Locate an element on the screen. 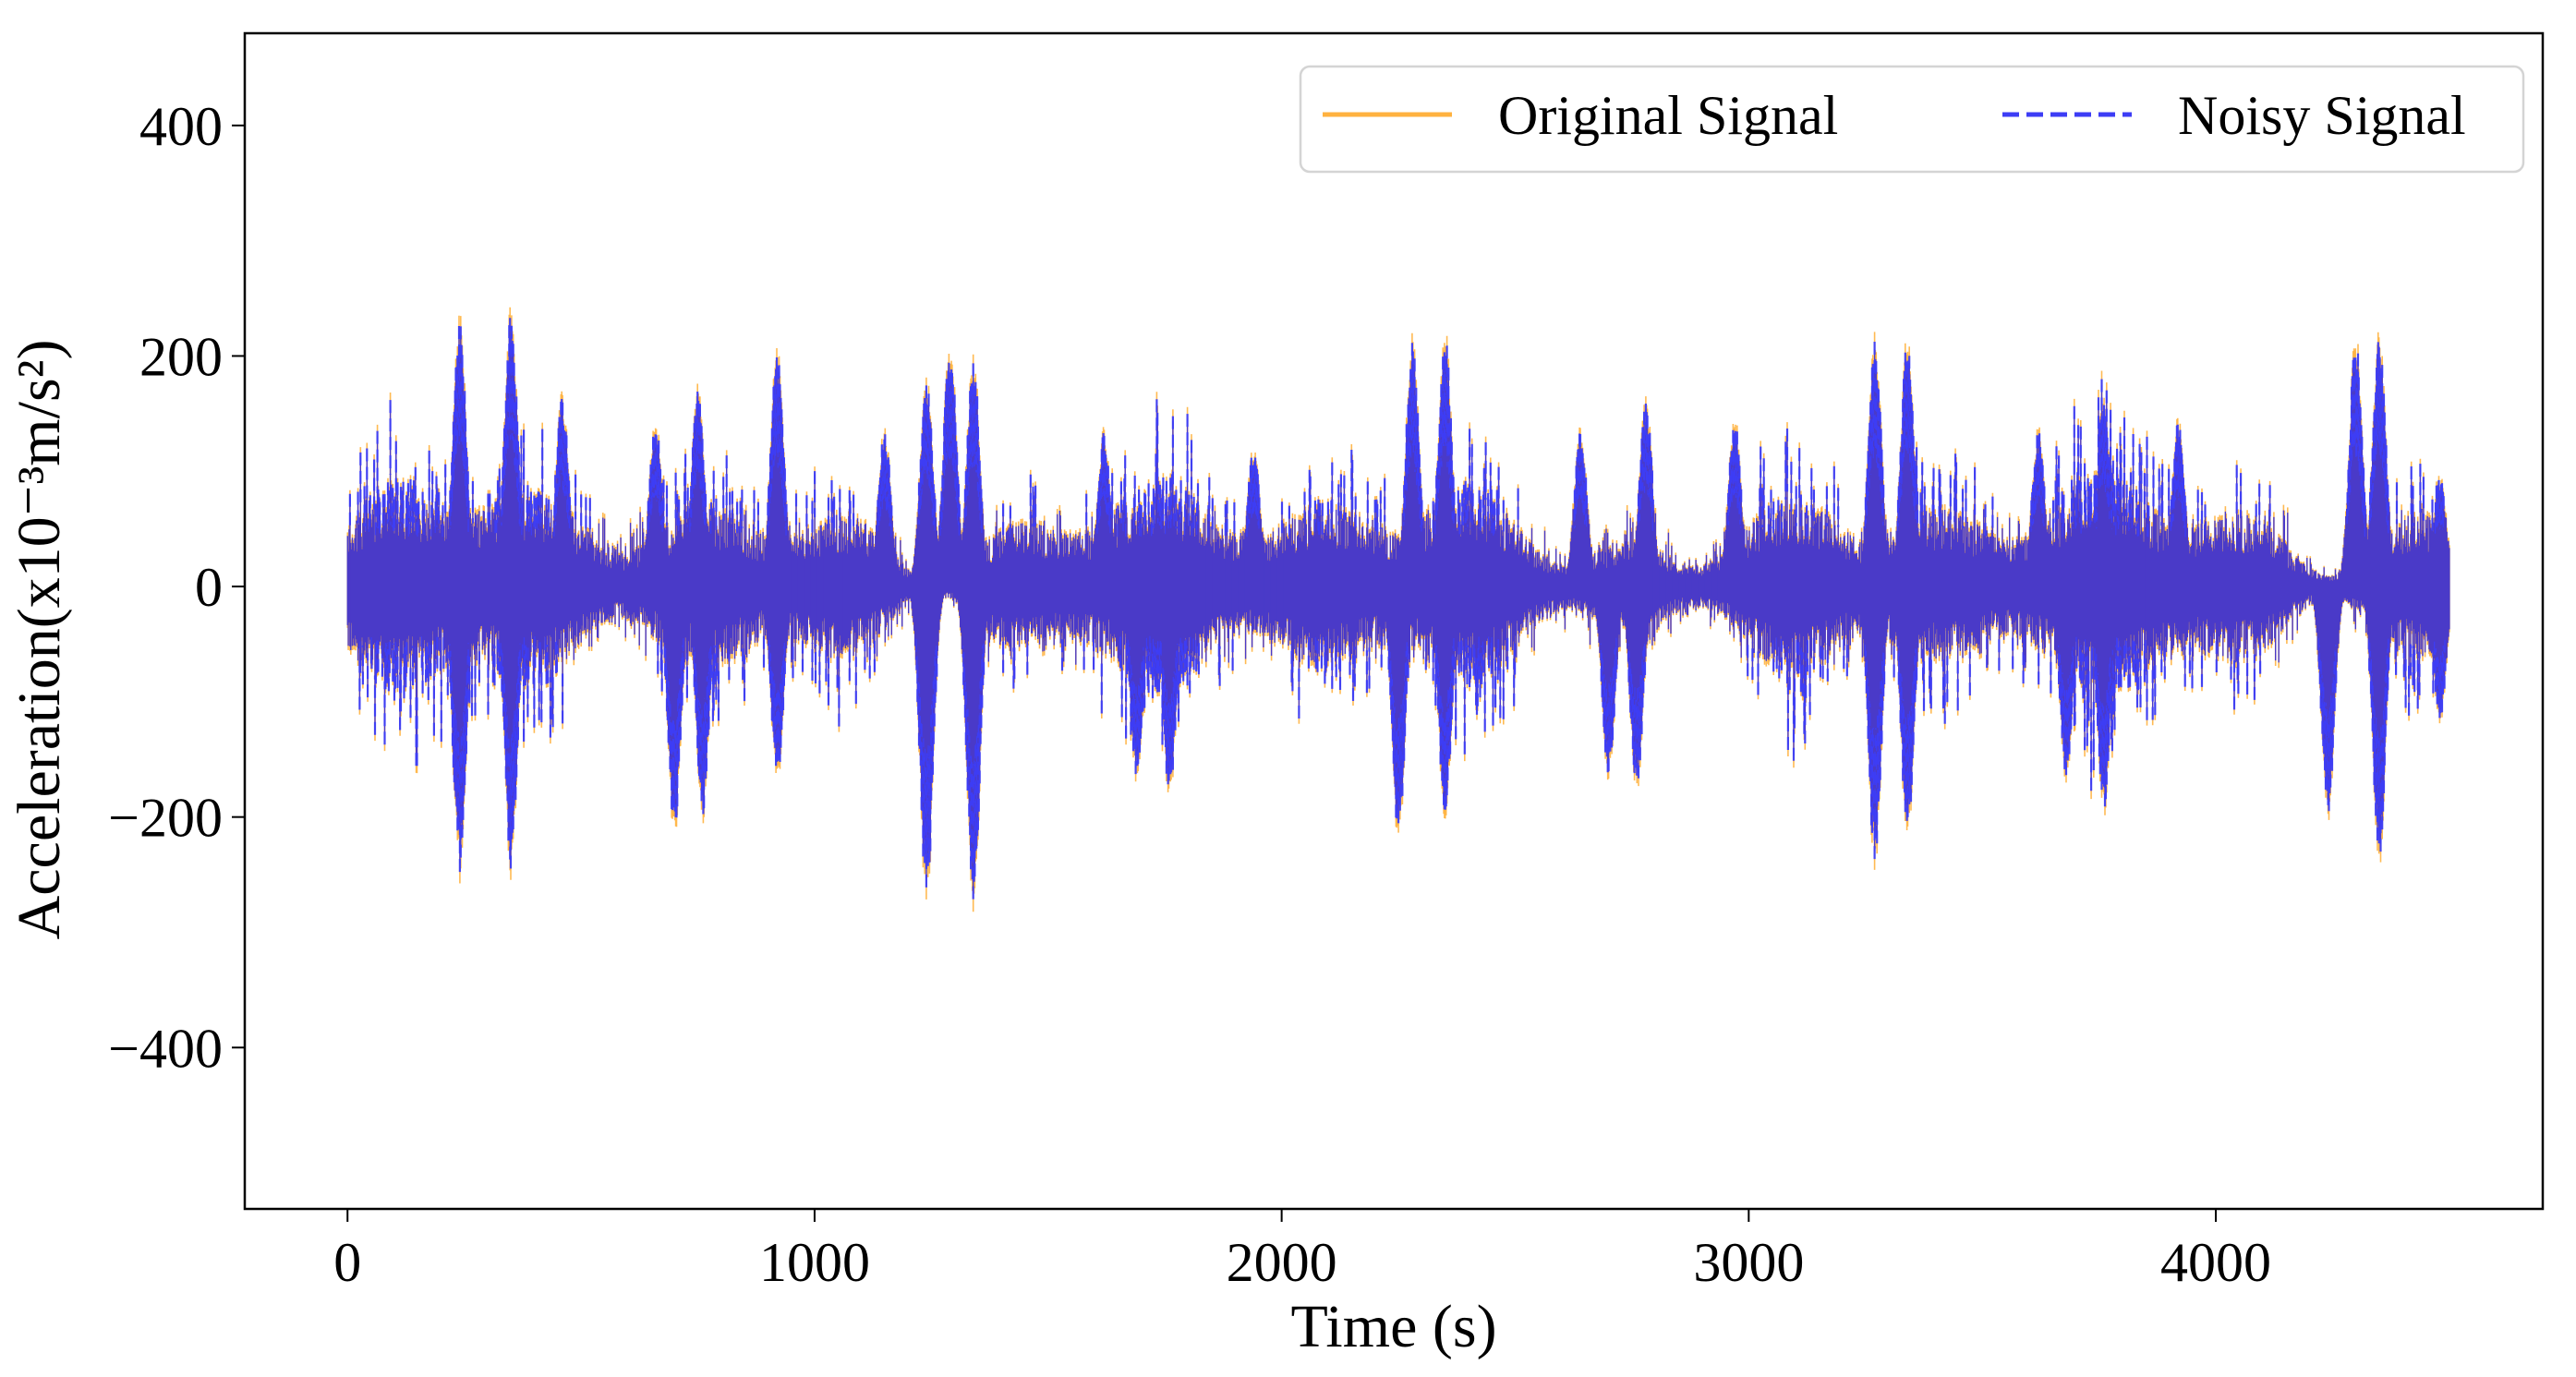 This screenshot has height=1377, width=2576. y-axis-label: Acceleration(x10⁻³m/s²) is located at coordinates (39, 640).